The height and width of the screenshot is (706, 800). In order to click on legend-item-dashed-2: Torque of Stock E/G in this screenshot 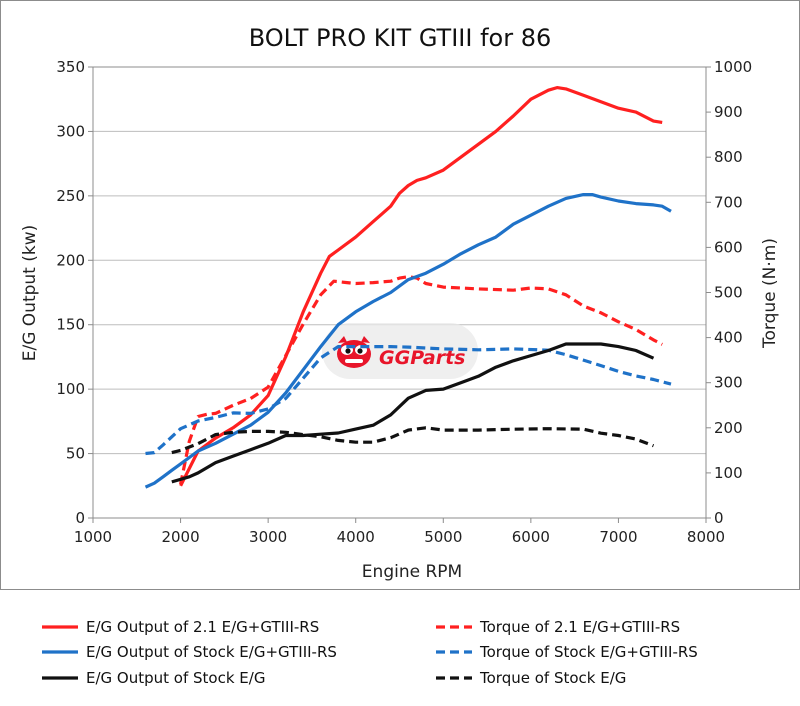, I will do `click(531, 678)`.